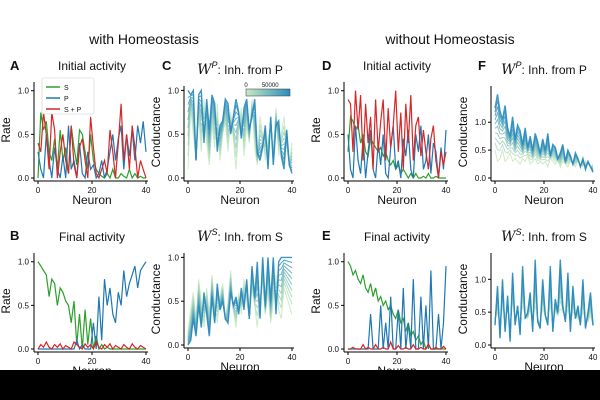 The height and width of the screenshot is (400, 600). I want to click on panel-letter: A, so click(15, 65).